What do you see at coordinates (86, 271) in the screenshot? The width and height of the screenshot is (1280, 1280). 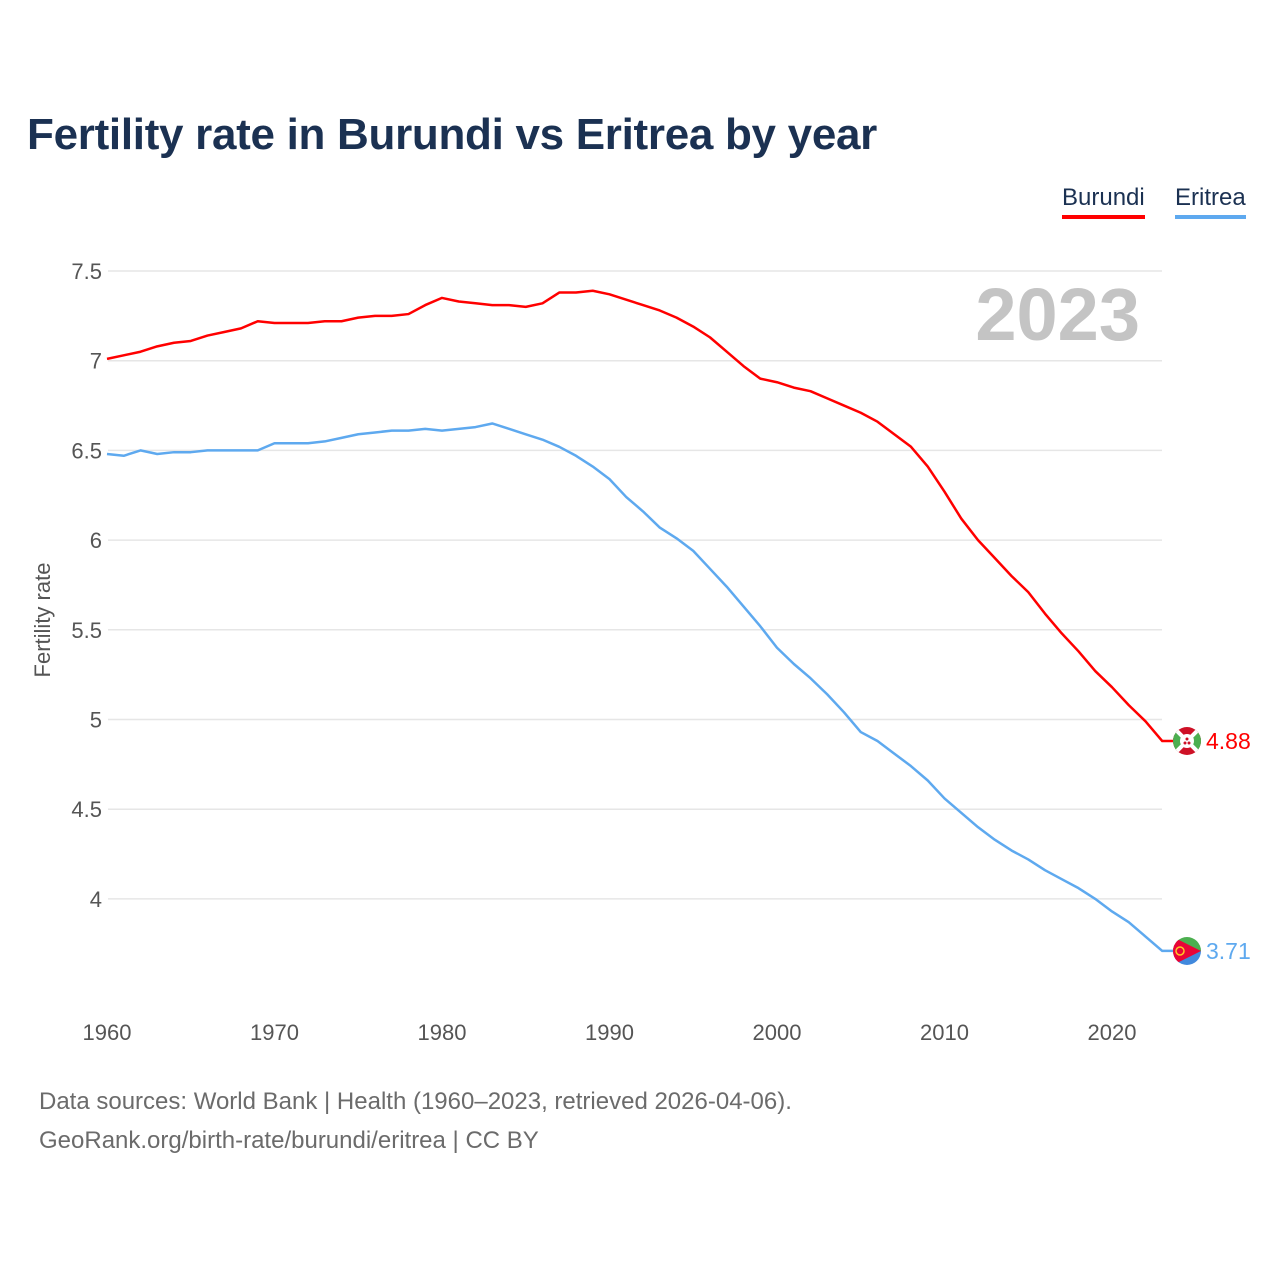 I see `y-tick-label: 7.5` at bounding box center [86, 271].